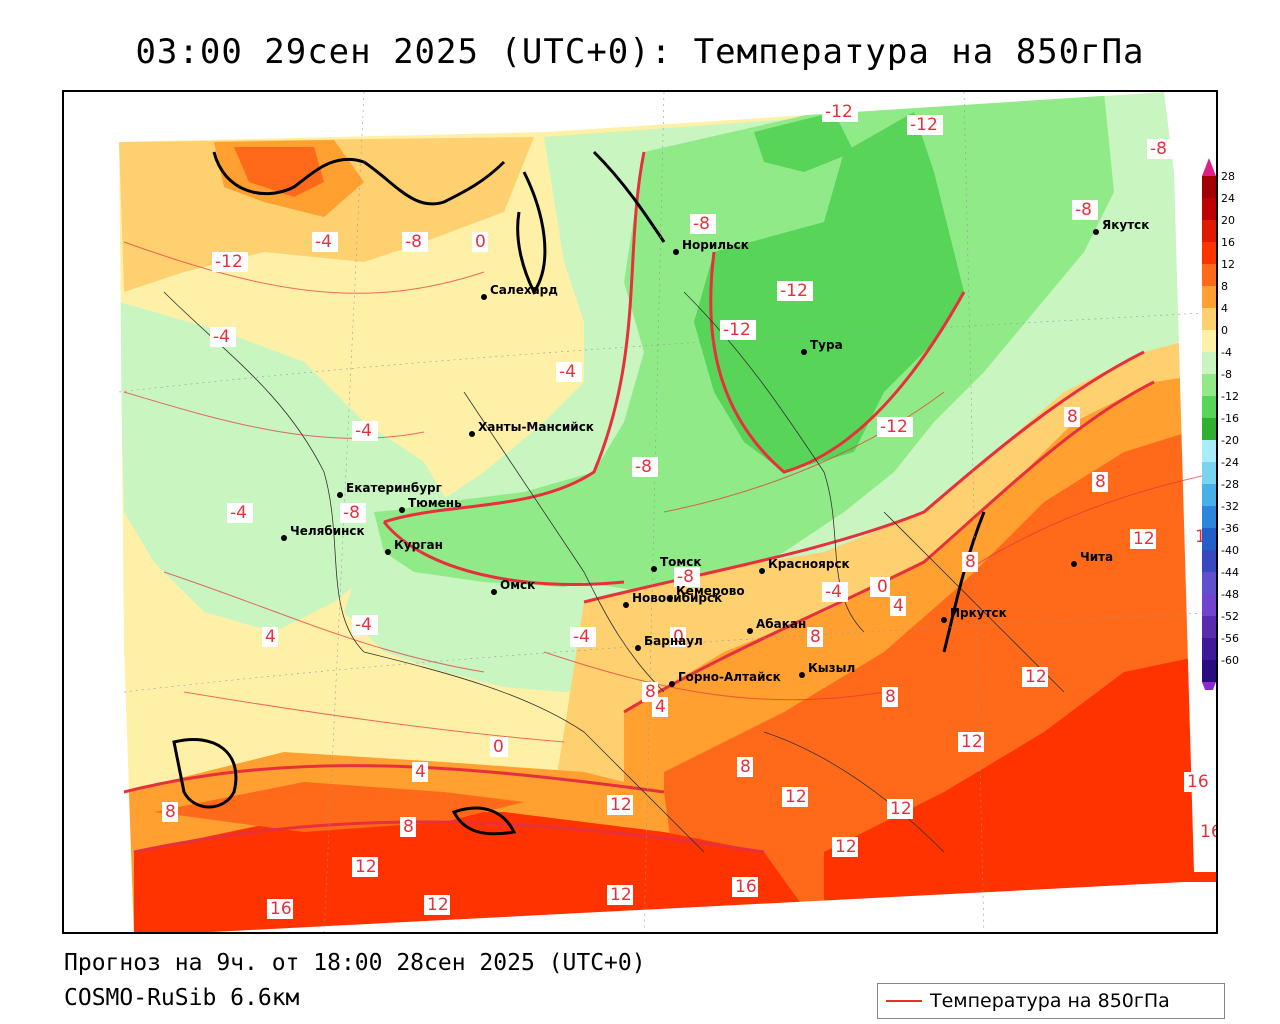 The width and height of the screenshot is (1280, 1024). I want to click on scale-tick-label: -52, so click(1230, 616).